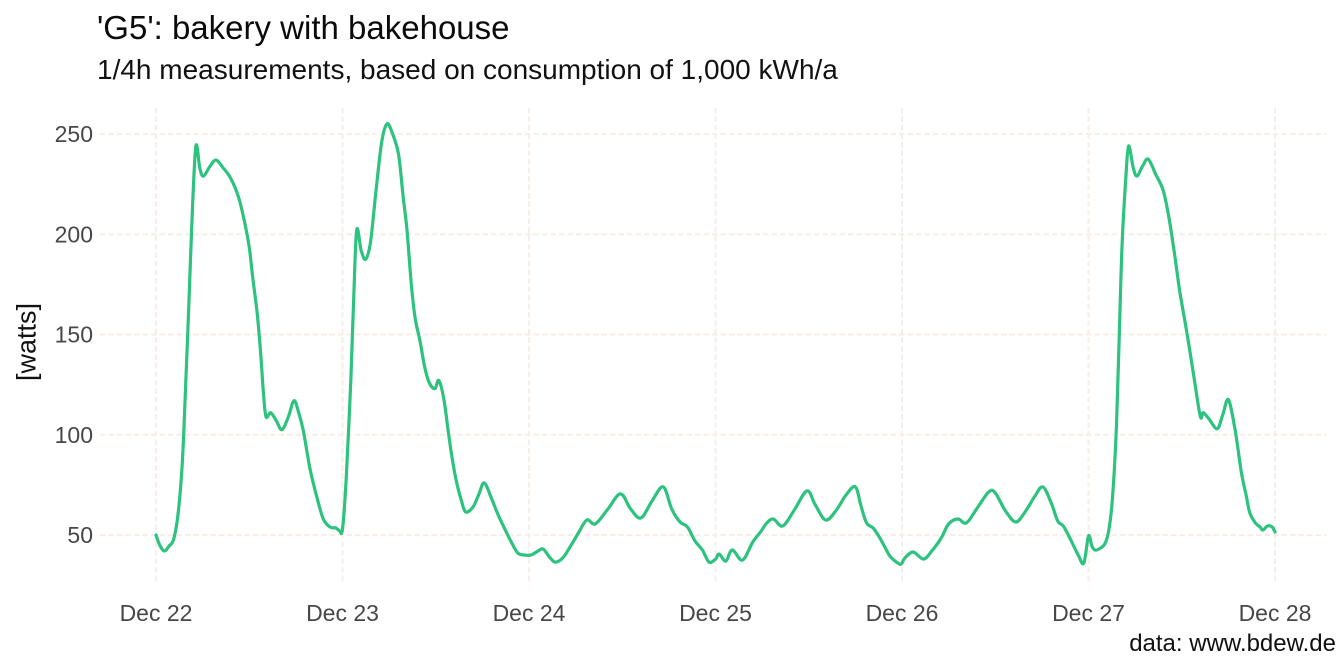 This screenshot has width=1344, height=672. I want to click on y-tick-label: 50, so click(80, 535).